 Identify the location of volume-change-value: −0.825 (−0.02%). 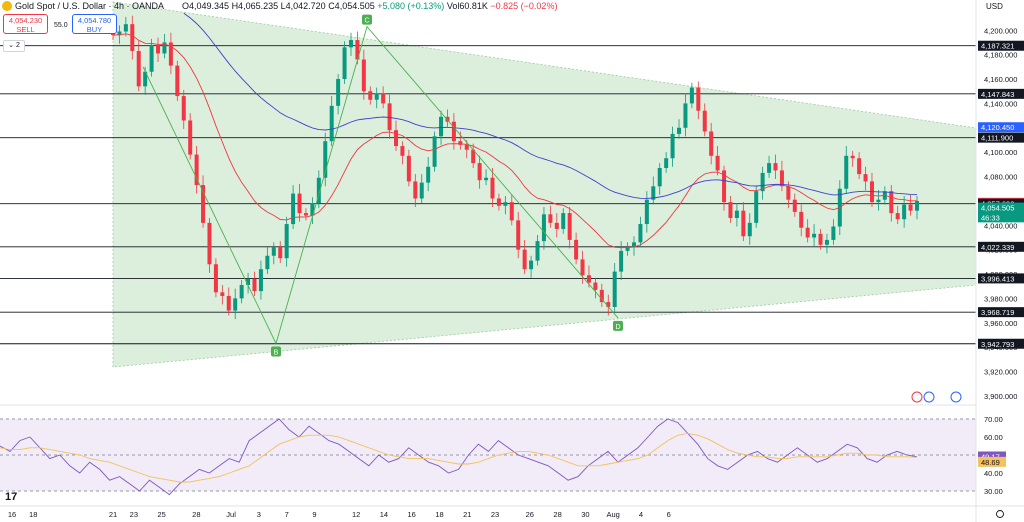
(524, 6).